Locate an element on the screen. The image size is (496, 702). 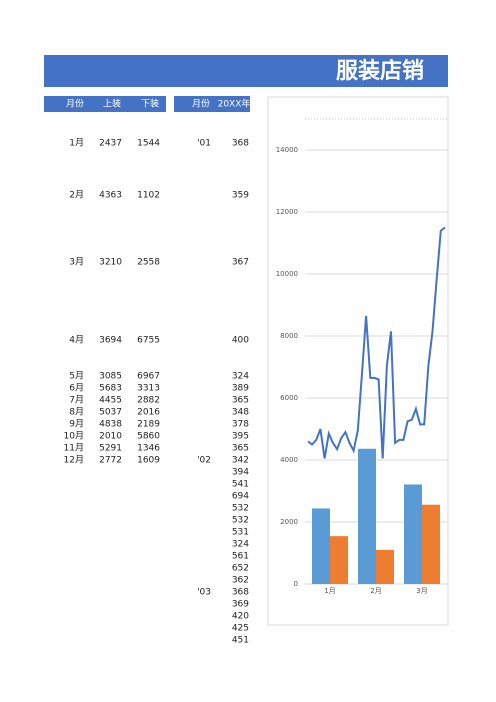
cell: 1609 is located at coordinates (148, 461).